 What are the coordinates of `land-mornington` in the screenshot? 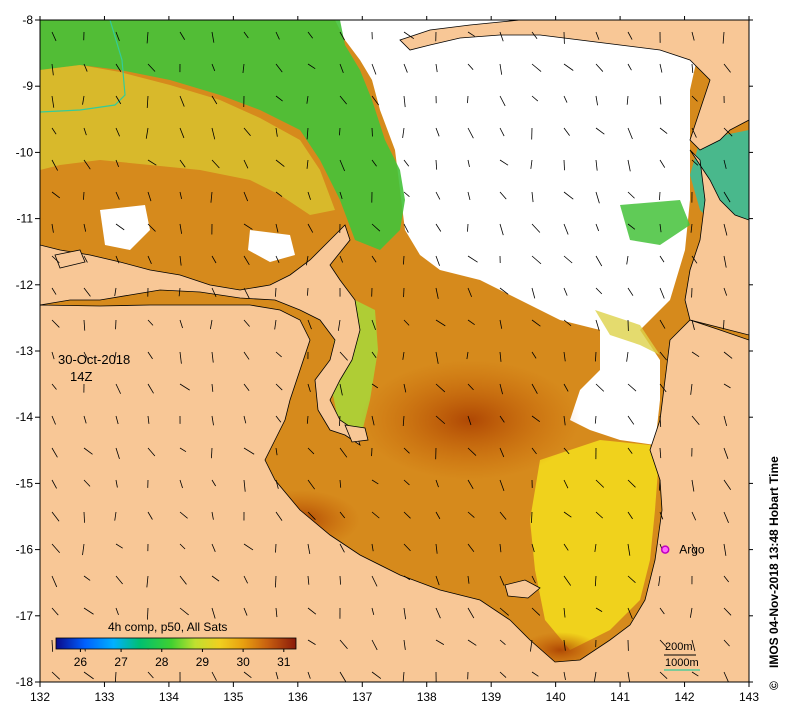 It's located at (522, 589).